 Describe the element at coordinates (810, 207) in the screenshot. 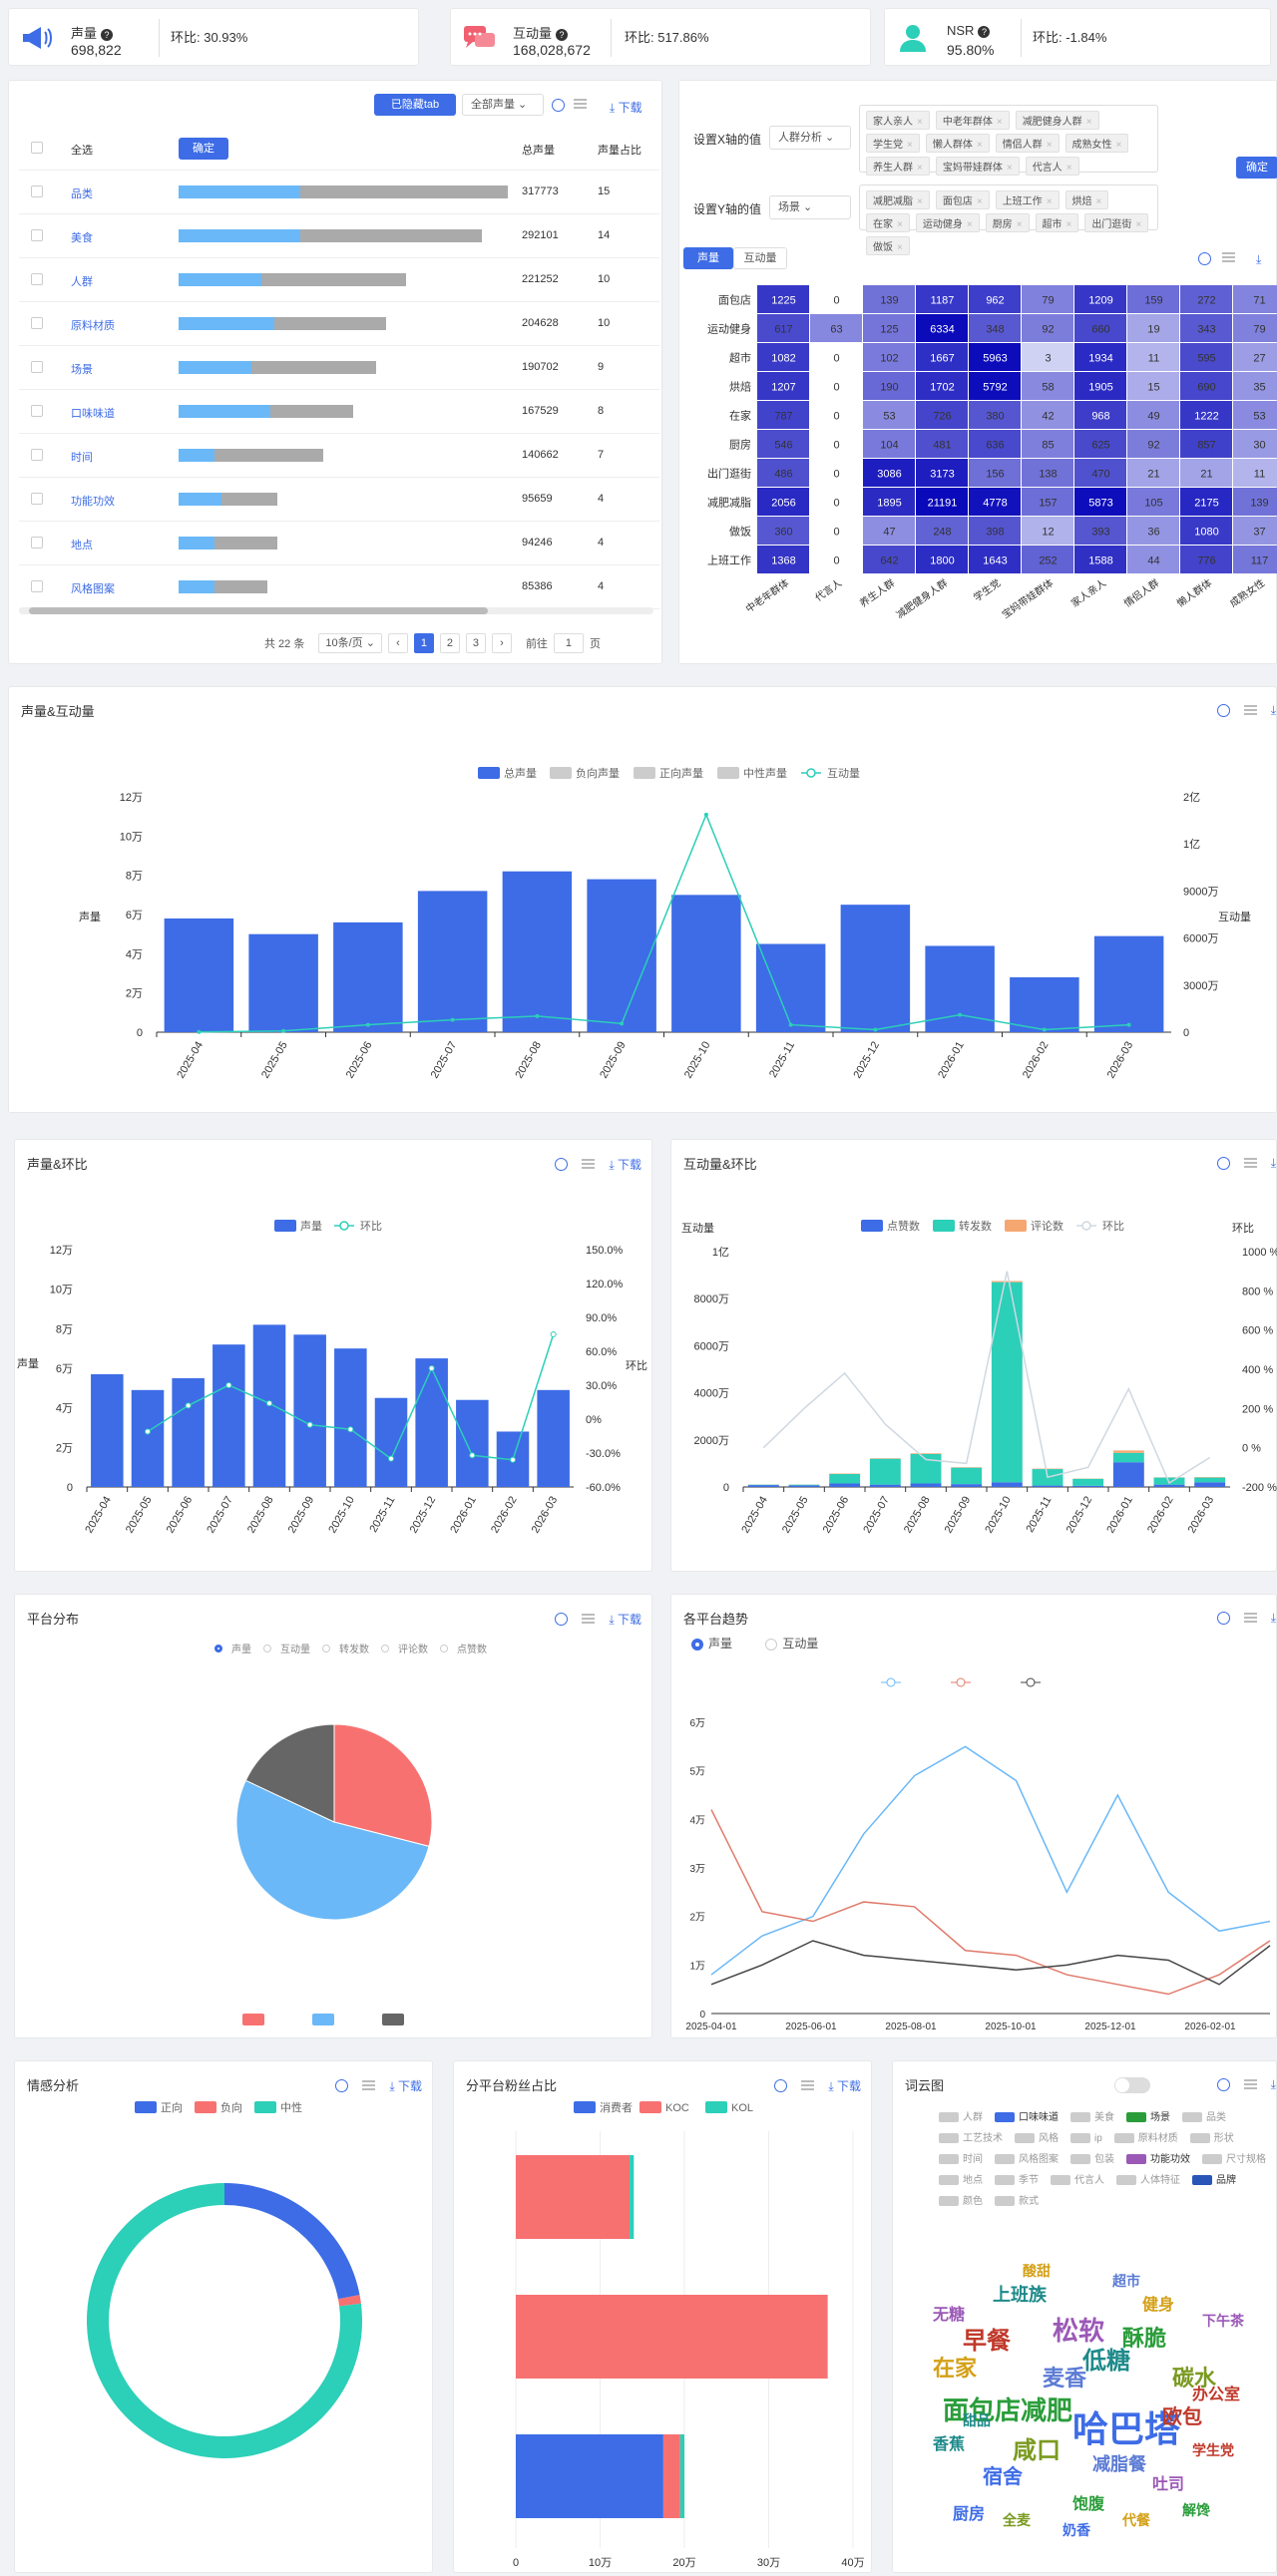

I see `y-axis-select: 场景 ⌄` at that location.